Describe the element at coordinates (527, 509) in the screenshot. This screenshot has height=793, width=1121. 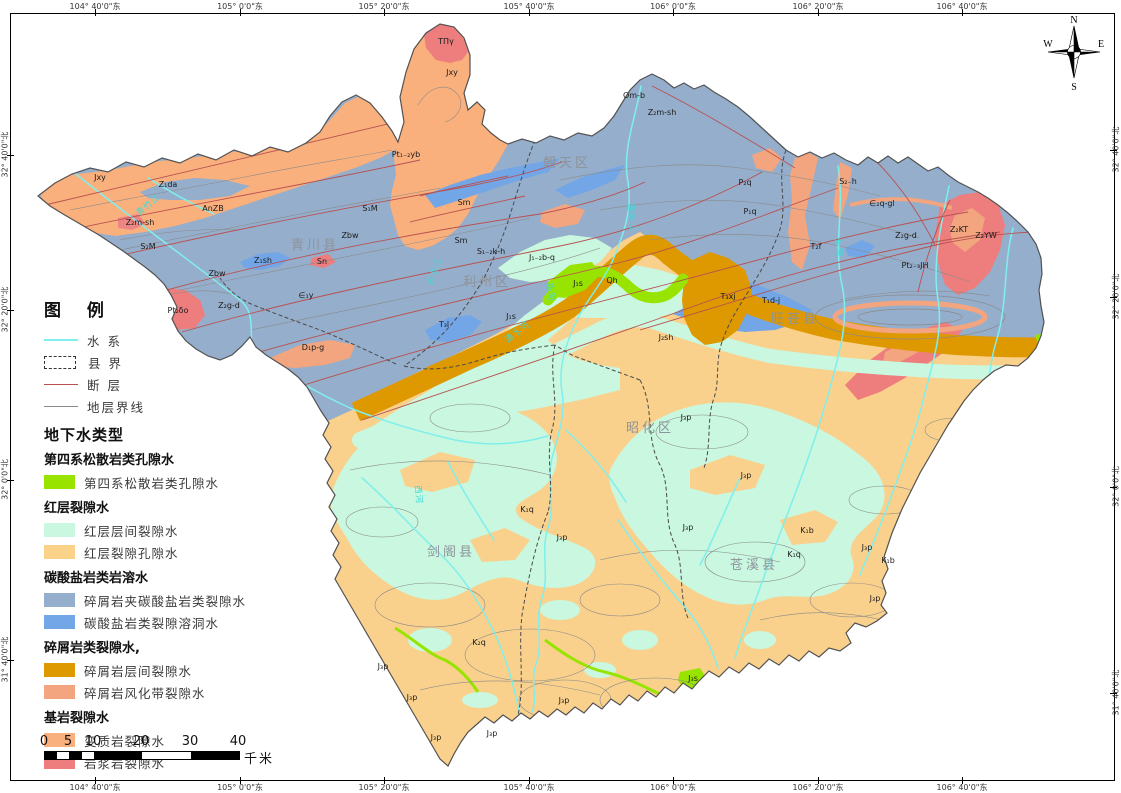
I see `formation-label: K₁q` at that location.